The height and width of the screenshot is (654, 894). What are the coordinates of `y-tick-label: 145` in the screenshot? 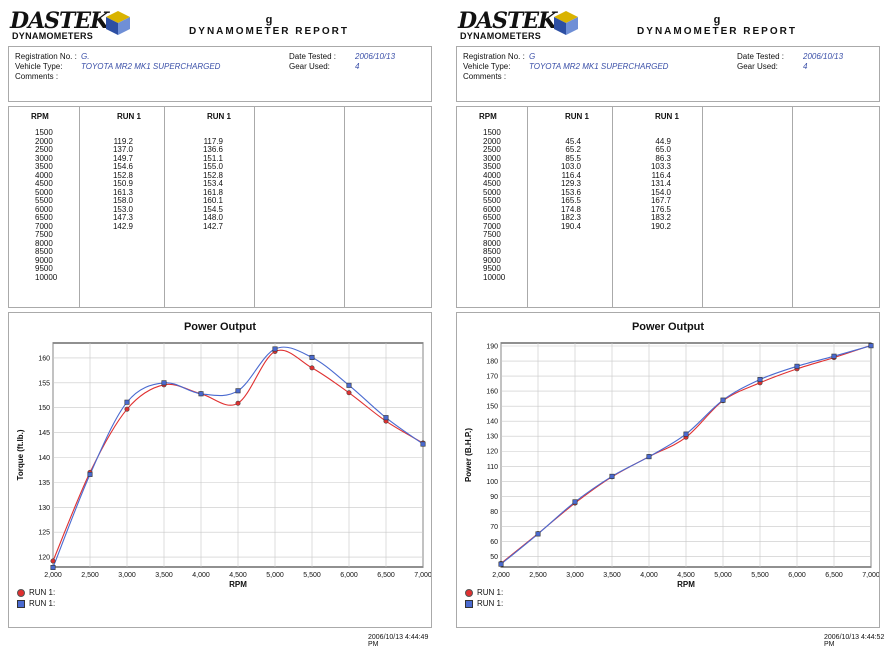 It's located at (44, 433).